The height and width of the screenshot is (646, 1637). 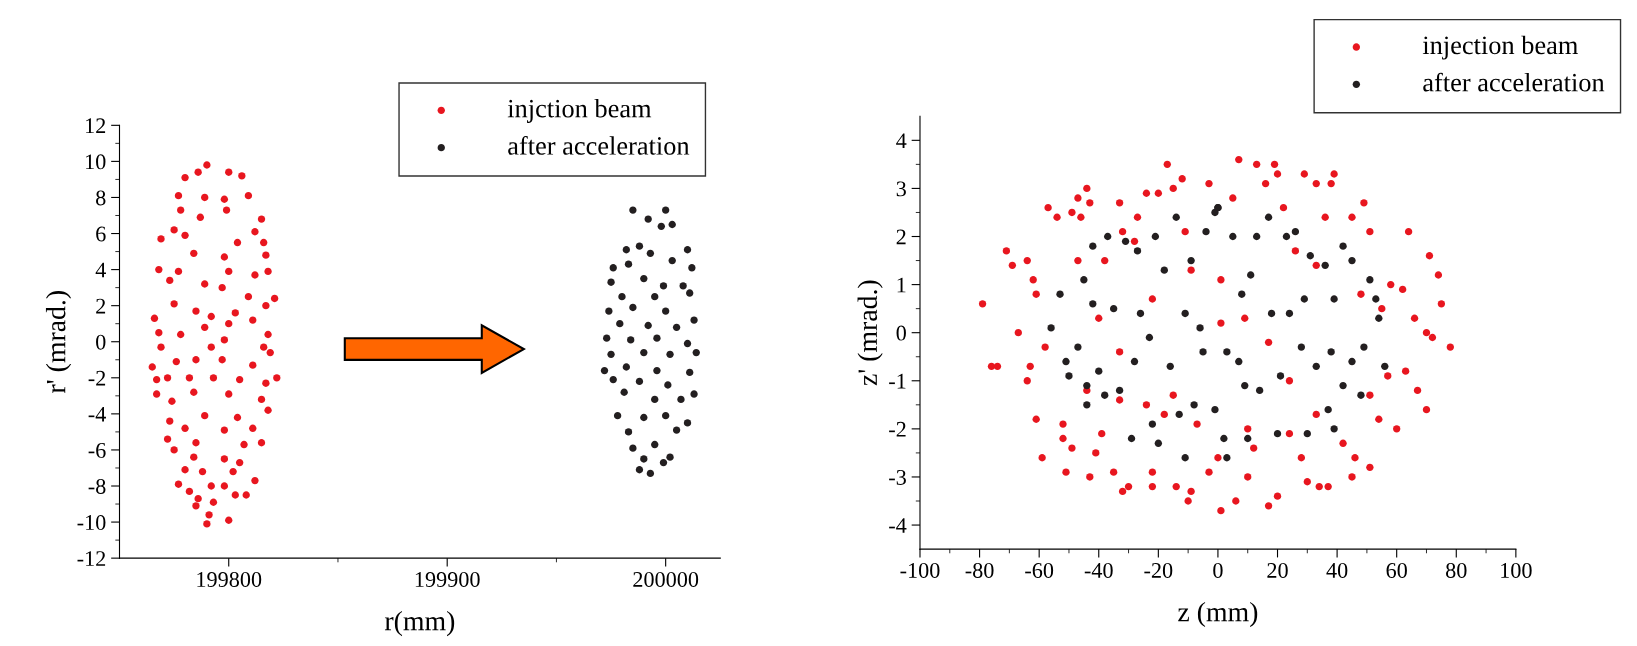 I want to click on y-tick-label: 12, so click(x=96, y=126).